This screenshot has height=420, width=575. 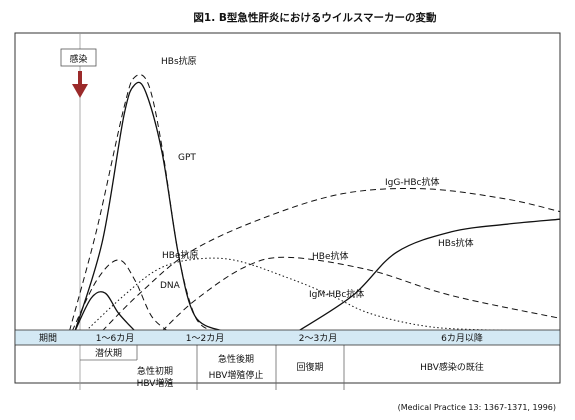 I want to click on series-label-hbs-0: HBs抗原, so click(x=179, y=61).